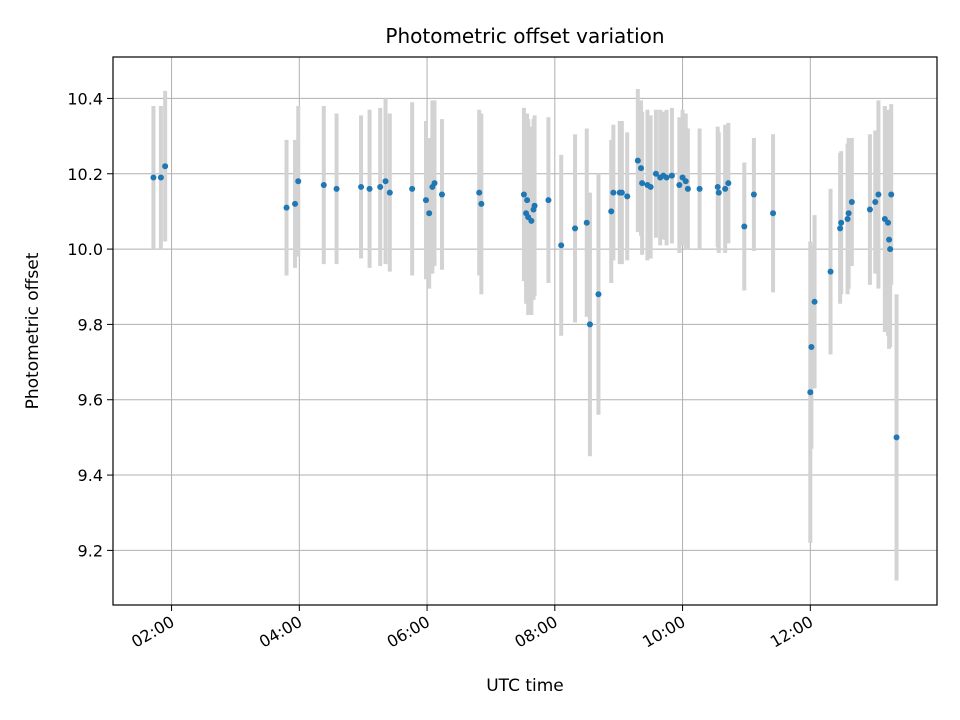 The image size is (960, 720). Describe the element at coordinates (90, 475) in the screenshot. I see `y-tick-label: 9.4` at that location.